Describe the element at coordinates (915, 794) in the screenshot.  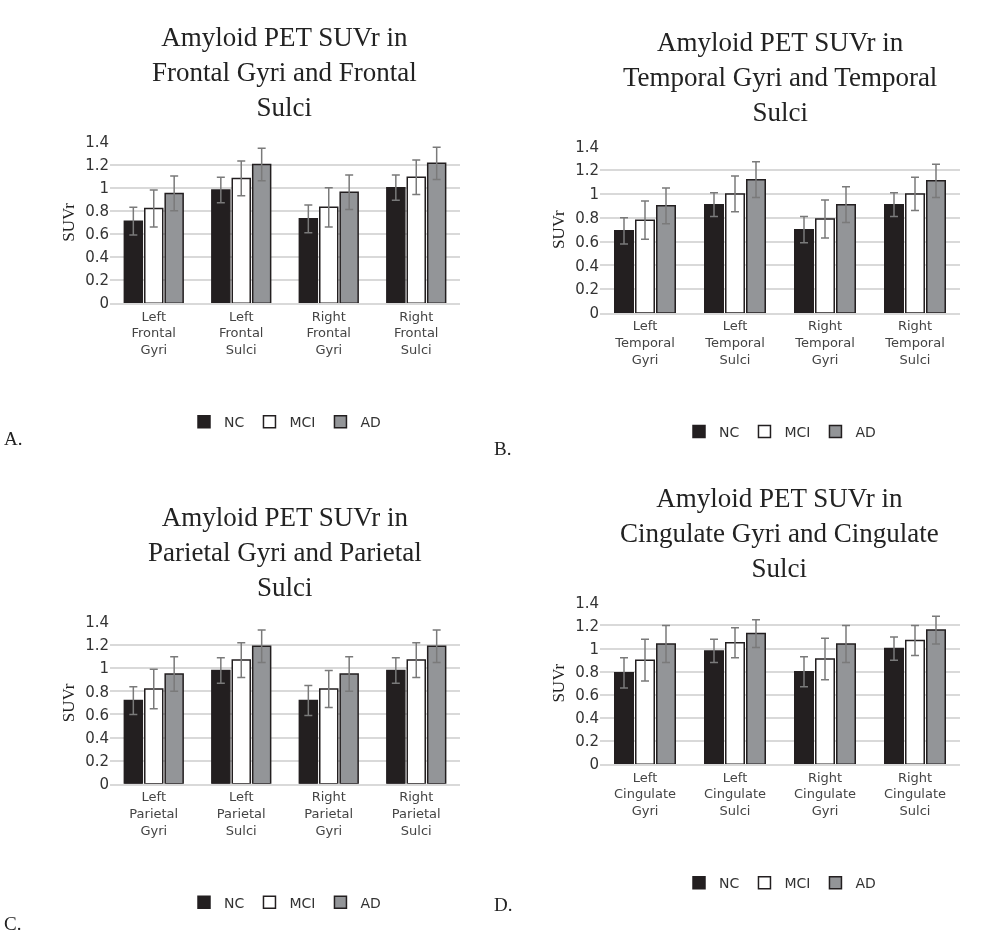
I see `x-tick-label: Right Cingulate Sulci` at that location.